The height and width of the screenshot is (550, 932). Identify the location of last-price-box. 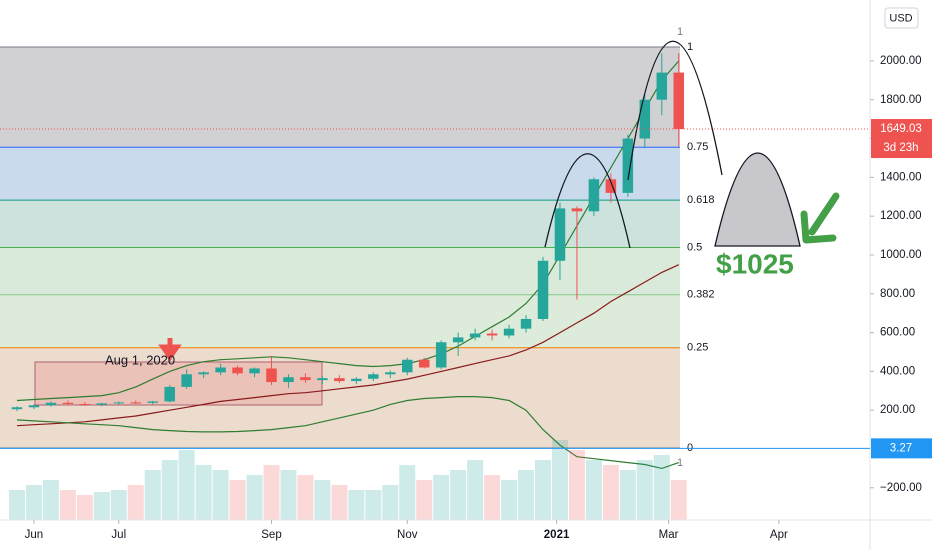
(901, 139).